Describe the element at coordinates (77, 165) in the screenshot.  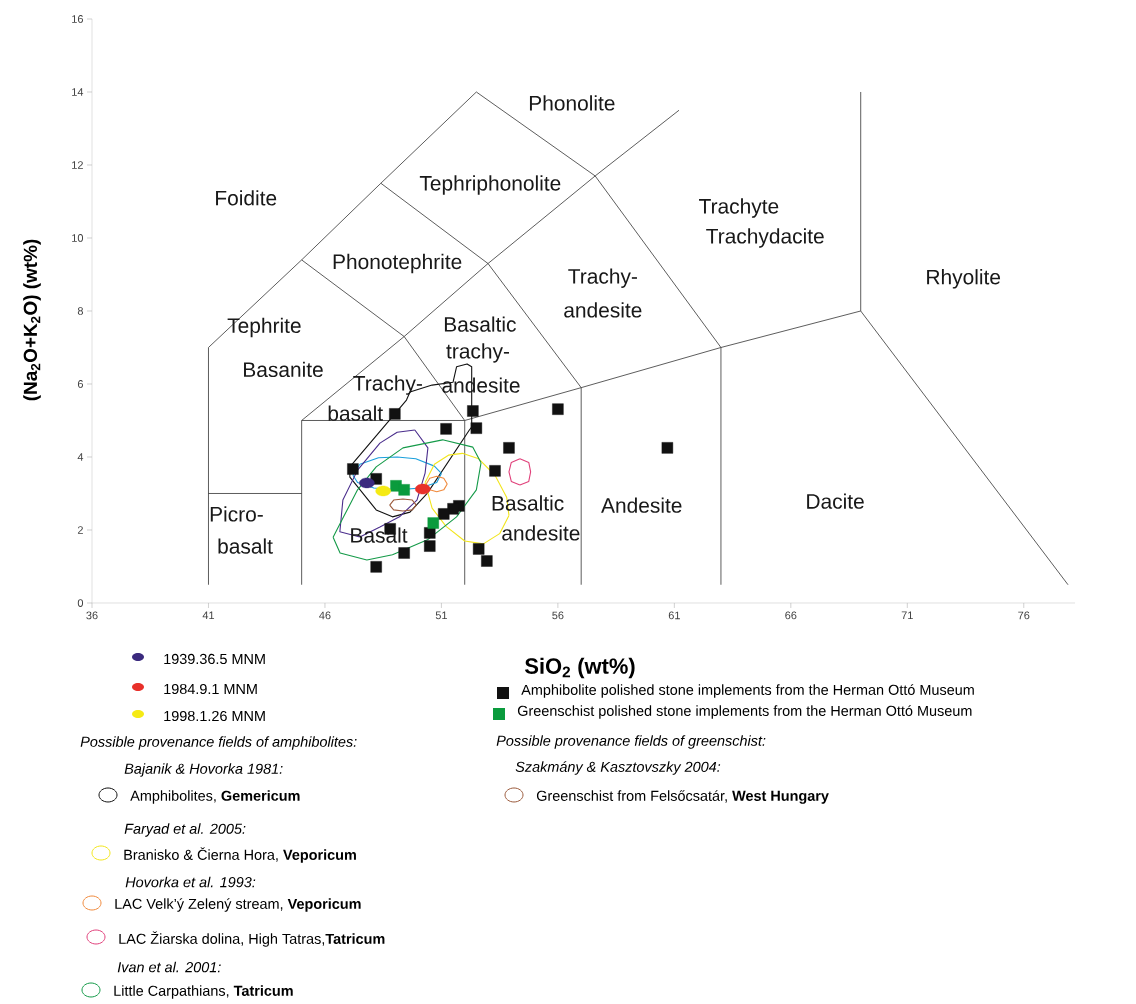
I see `y-tick-label: 12` at that location.